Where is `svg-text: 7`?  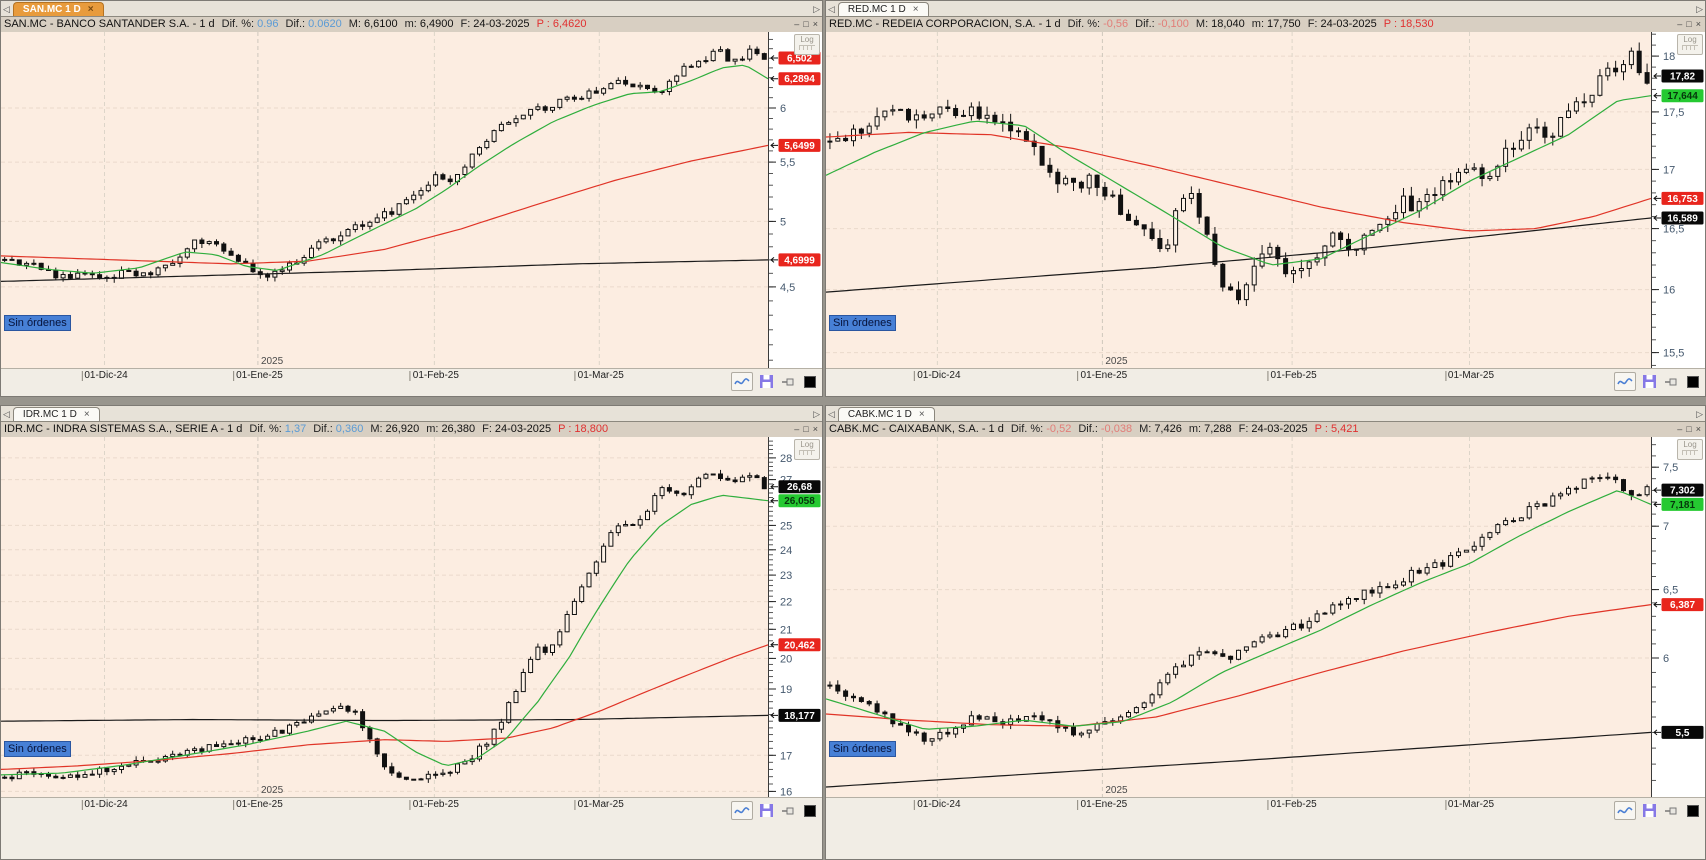
svg-text: 7 is located at coordinates (1666, 527).